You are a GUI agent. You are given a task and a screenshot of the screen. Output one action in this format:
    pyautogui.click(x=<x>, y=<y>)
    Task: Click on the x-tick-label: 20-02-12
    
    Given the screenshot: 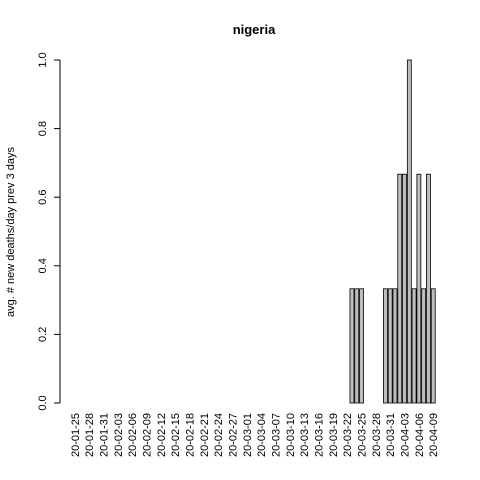 What is the action you would take?
    pyautogui.click(x=162, y=435)
    